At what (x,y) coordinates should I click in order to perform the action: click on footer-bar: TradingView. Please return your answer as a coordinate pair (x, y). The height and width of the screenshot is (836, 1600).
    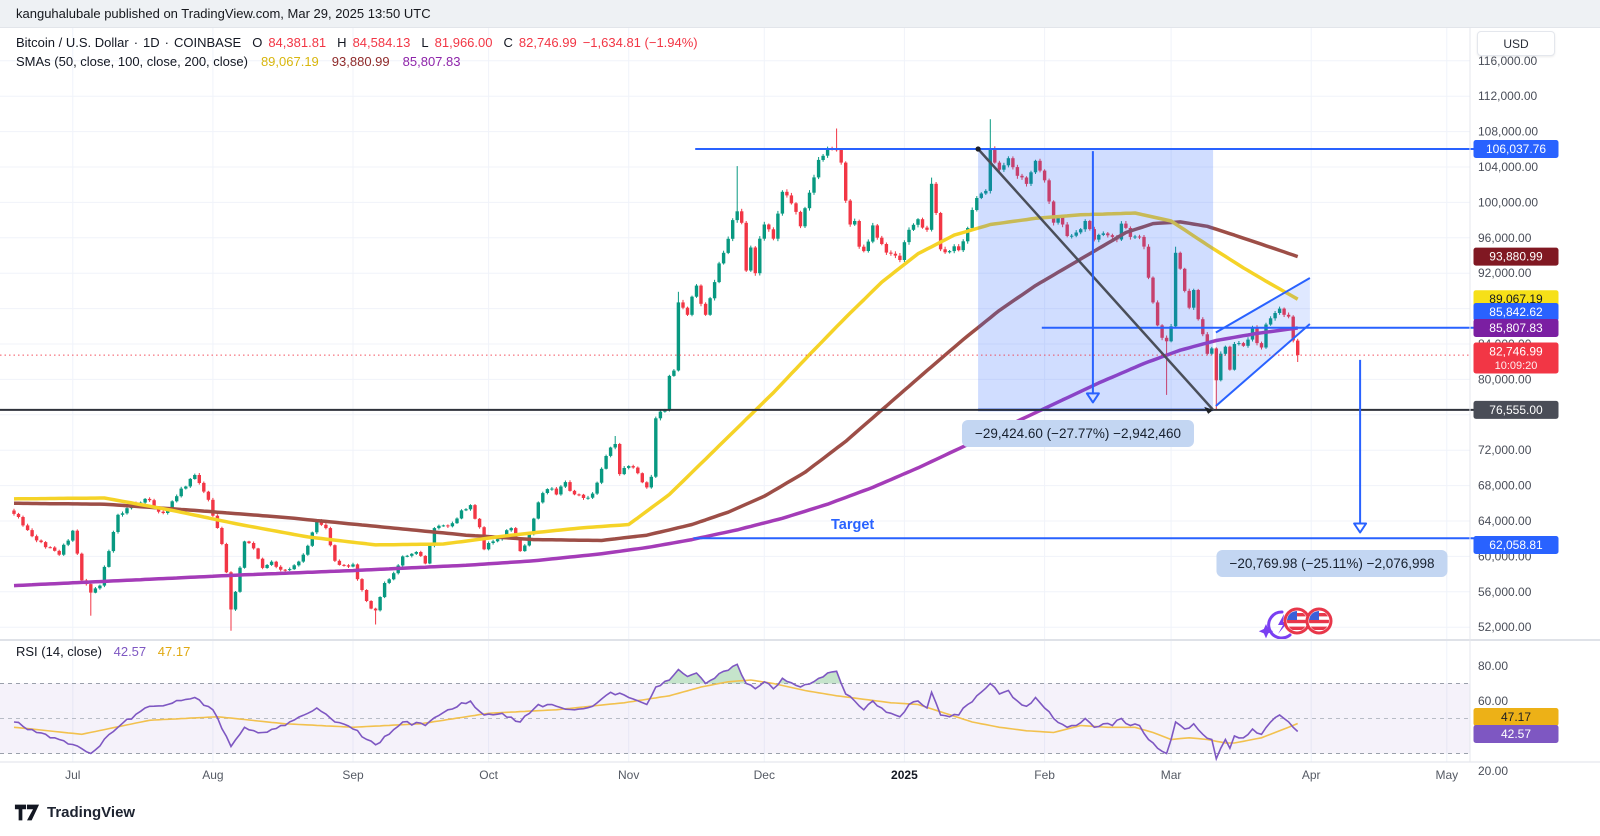
    Looking at the image, I should click on (800, 812).